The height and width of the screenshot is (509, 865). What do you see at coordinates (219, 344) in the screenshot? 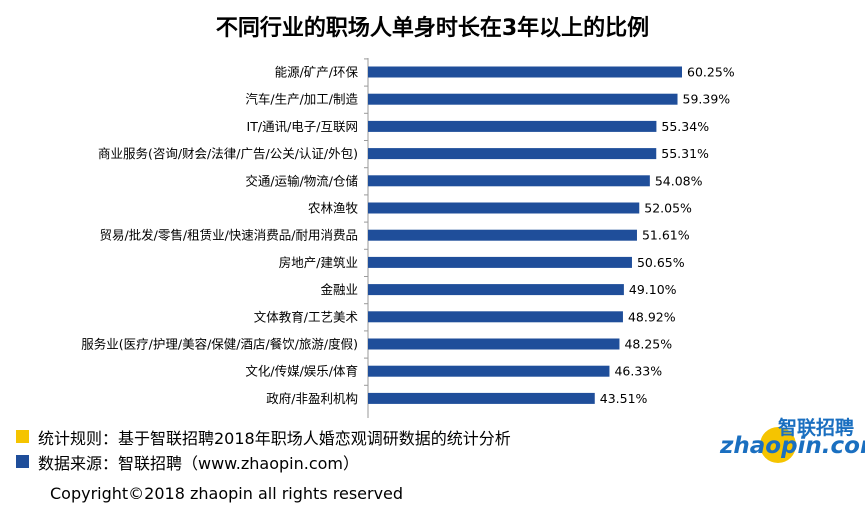
I see `category-label: 服务业(医疗/护理/美容/保健/酒店/餐饮/旅游/度假)` at bounding box center [219, 344].